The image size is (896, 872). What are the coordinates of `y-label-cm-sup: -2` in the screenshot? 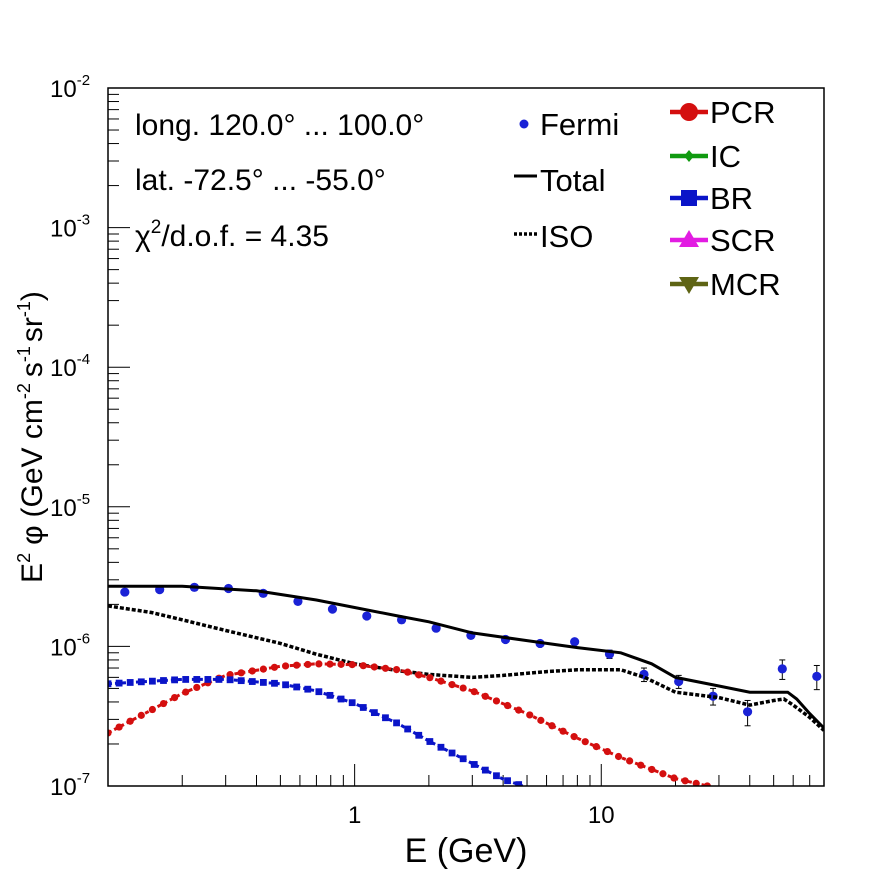 It's located at (24, 391).